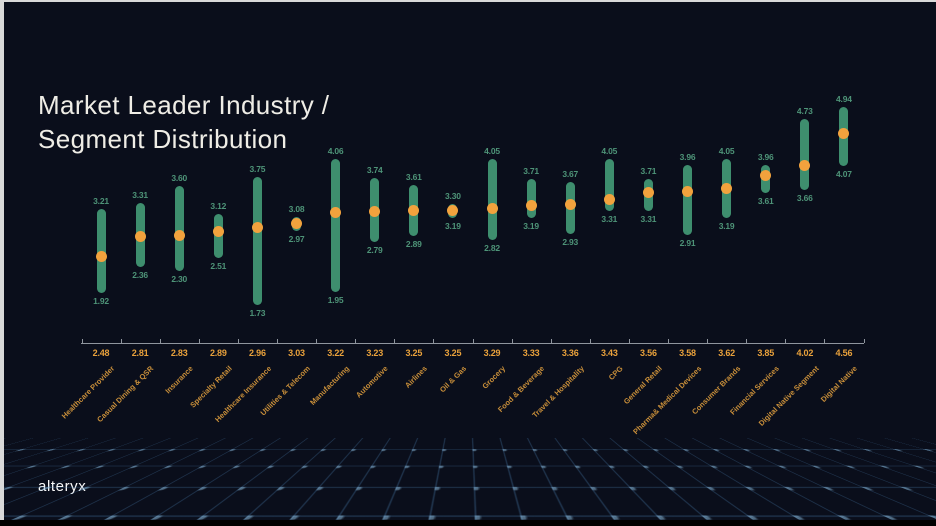 This screenshot has width=936, height=526. Describe the element at coordinates (413, 243) in the screenshot. I see `min-value-label: 2.89` at that location.